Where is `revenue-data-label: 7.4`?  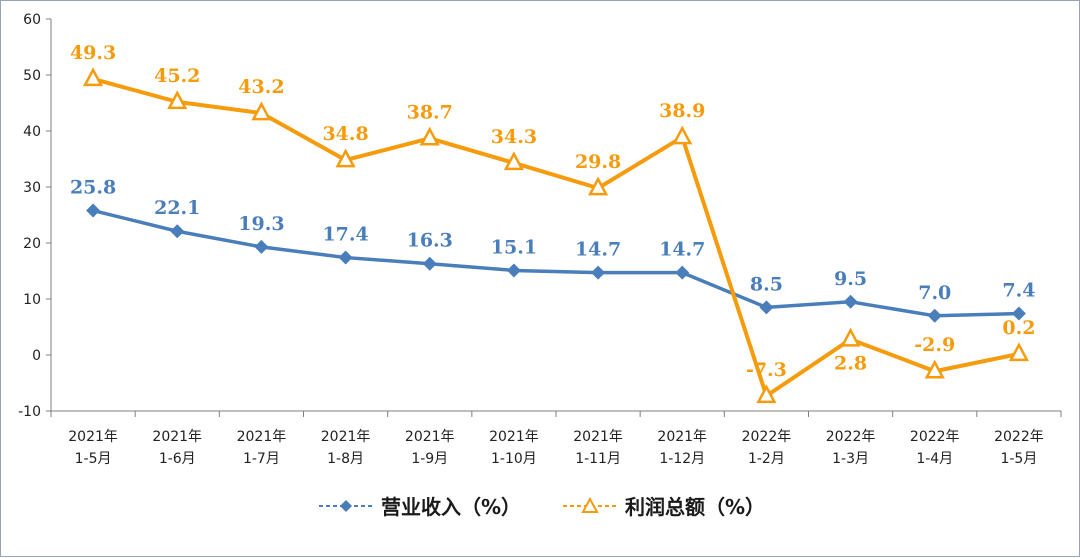
revenue-data-label: 7.4 is located at coordinates (1018, 291).